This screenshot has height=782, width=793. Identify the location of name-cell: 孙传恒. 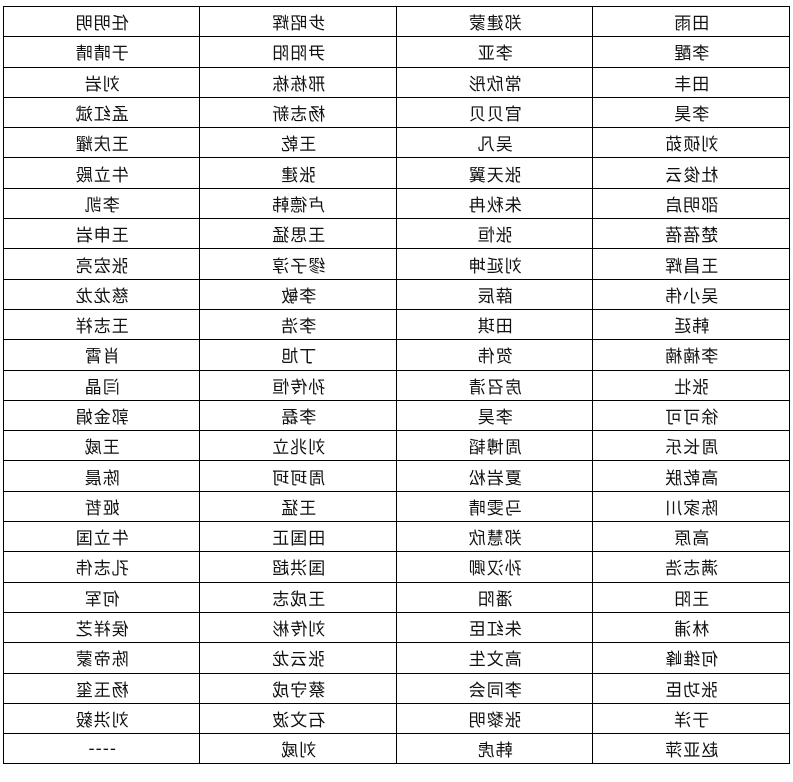
(298, 385).